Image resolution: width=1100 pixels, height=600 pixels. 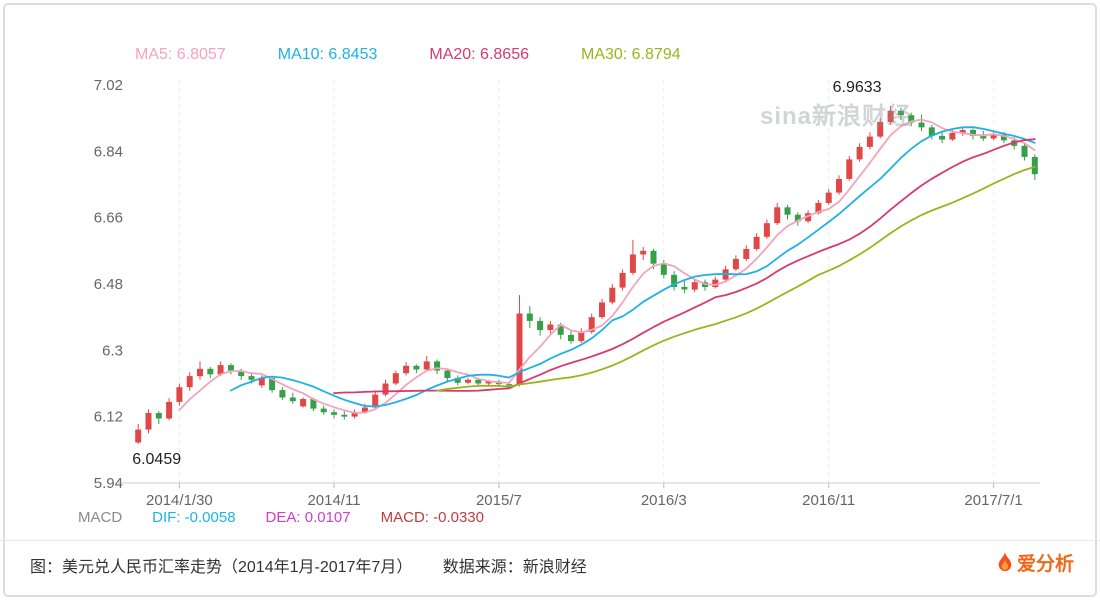 What do you see at coordinates (327, 54) in the screenshot?
I see `legend-ma10: MA10: 6.8453` at bounding box center [327, 54].